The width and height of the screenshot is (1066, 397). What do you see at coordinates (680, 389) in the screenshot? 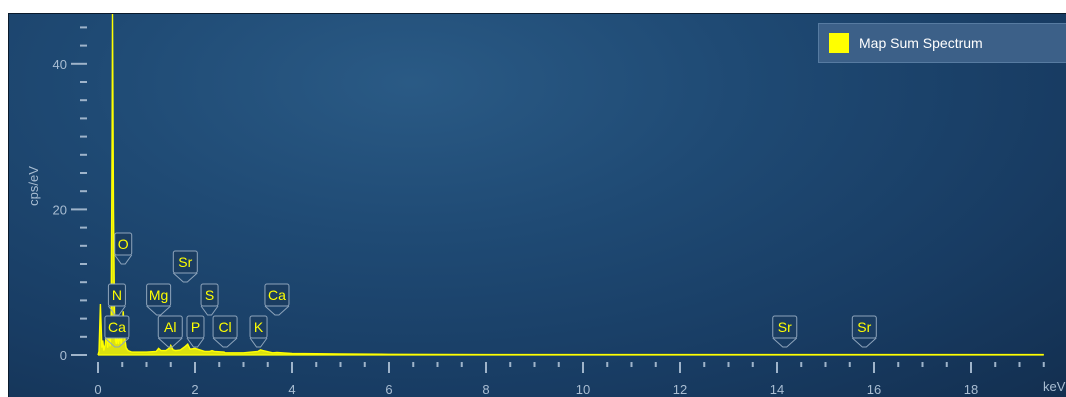
I see `x-tick-label: 12` at bounding box center [680, 389].